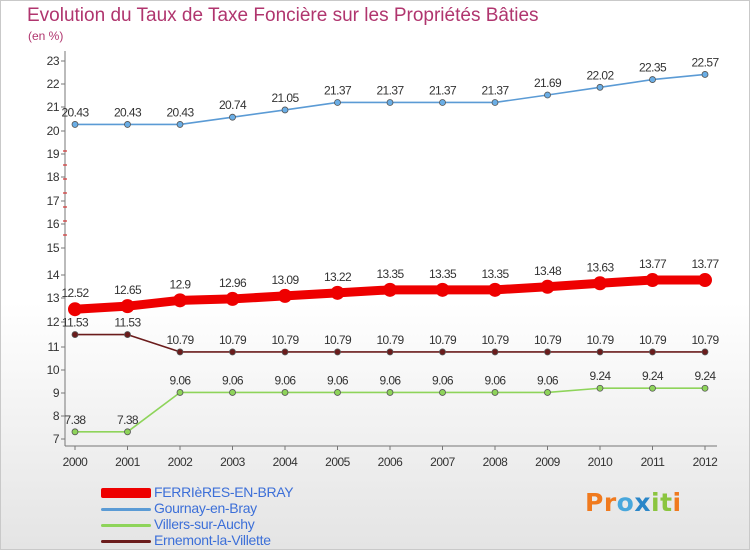 The width and height of the screenshot is (750, 550). What do you see at coordinates (75, 293) in the screenshot?
I see `data-label: 12.52` at bounding box center [75, 293].